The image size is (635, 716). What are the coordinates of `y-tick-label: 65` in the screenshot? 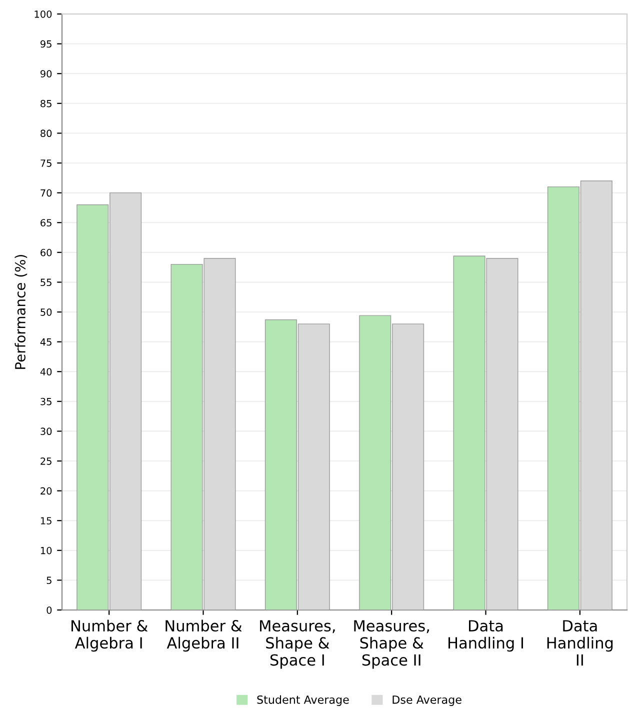 It's located at (46, 222).